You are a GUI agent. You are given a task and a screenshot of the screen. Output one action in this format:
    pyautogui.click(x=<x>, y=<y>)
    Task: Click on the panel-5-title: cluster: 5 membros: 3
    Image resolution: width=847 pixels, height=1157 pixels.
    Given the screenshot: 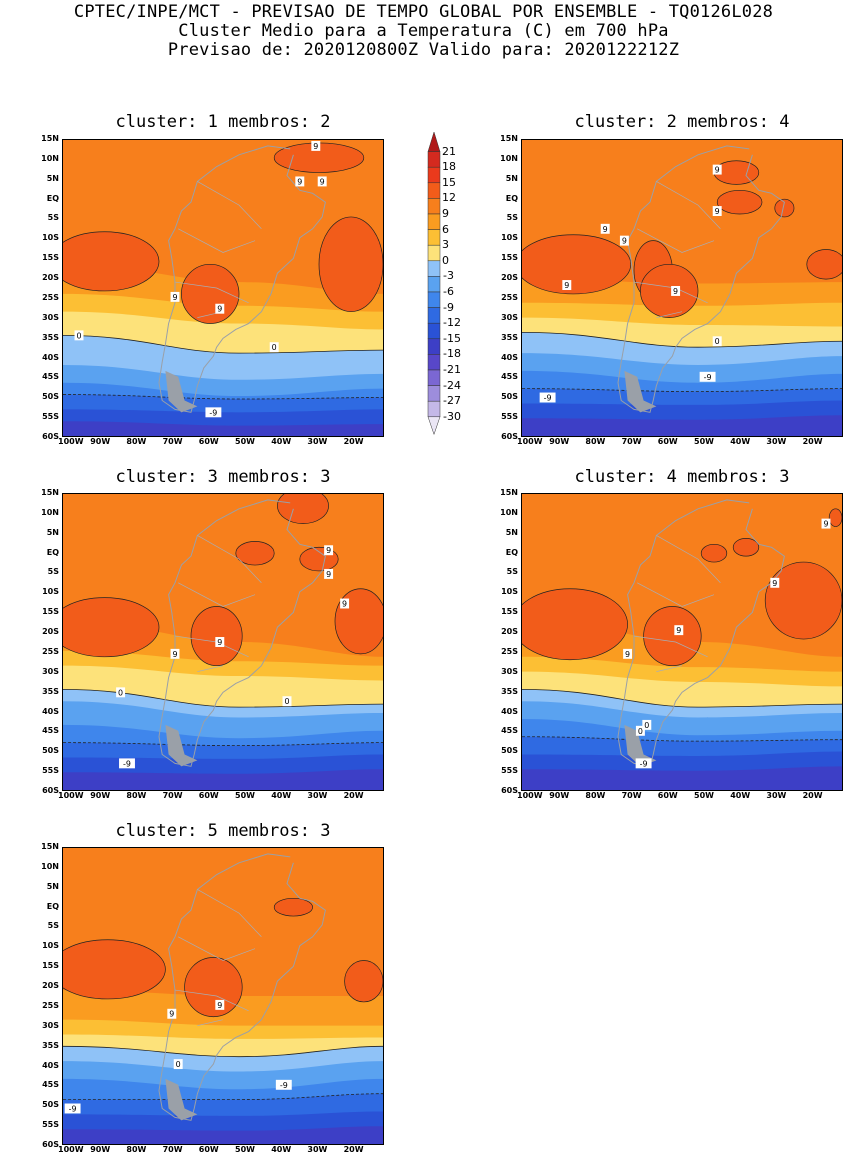 What is the action you would take?
    pyautogui.click(x=223, y=831)
    